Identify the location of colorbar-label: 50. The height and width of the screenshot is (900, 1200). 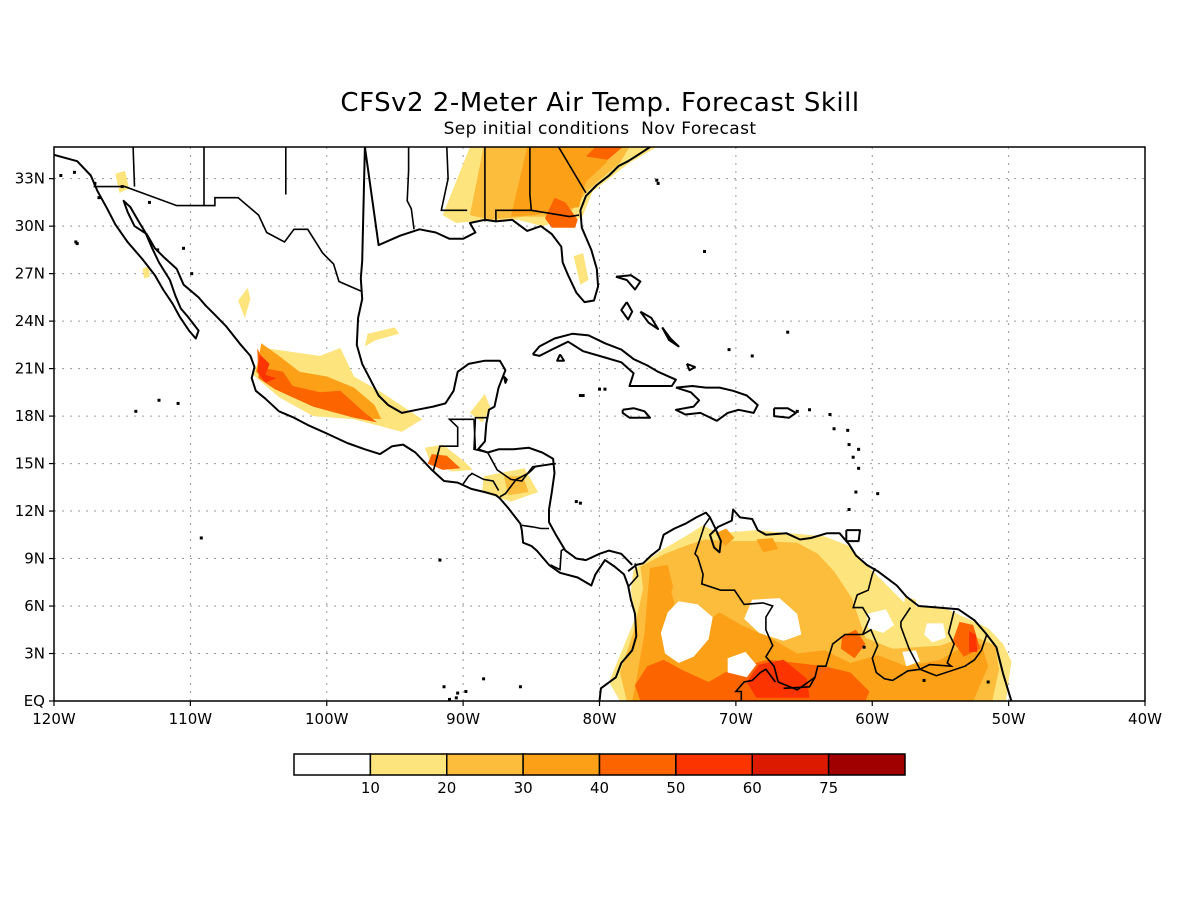
(675, 788).